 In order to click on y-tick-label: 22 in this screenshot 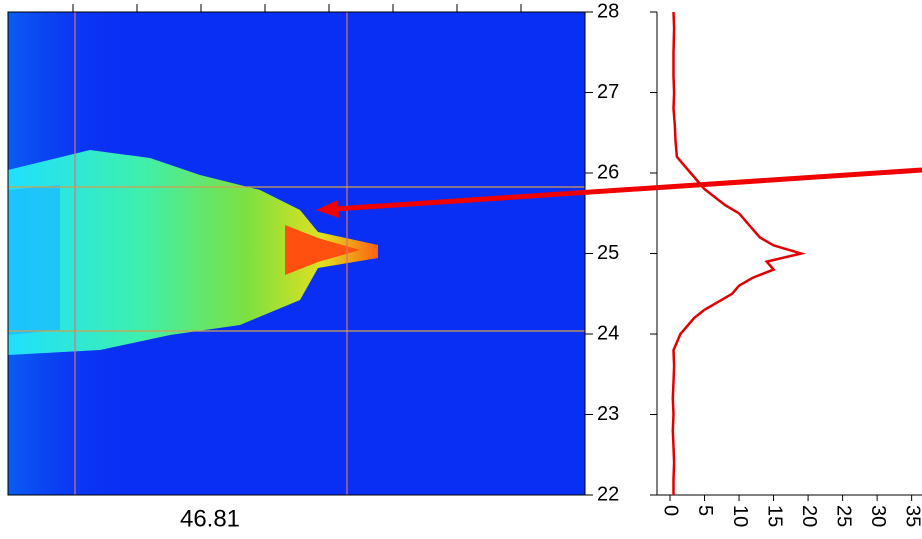, I will do `click(608, 494)`.